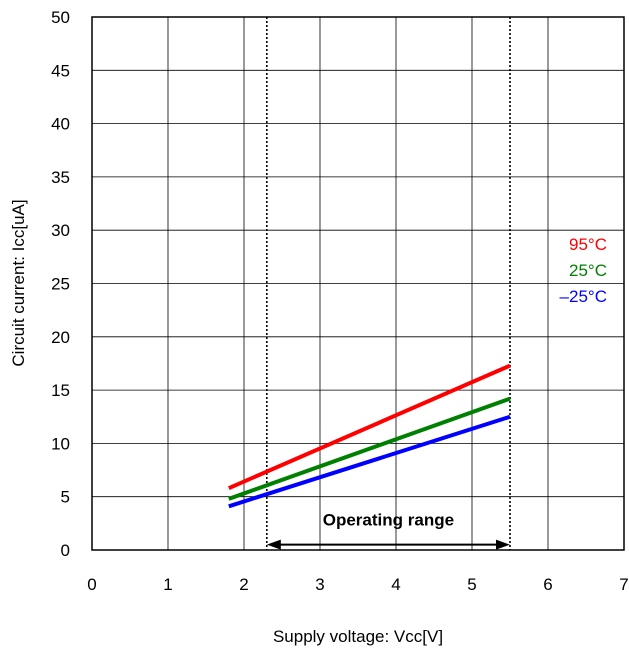 The image size is (629, 651). Describe the element at coordinates (167, 584) in the screenshot. I see `x-tick-label: 1` at that location.